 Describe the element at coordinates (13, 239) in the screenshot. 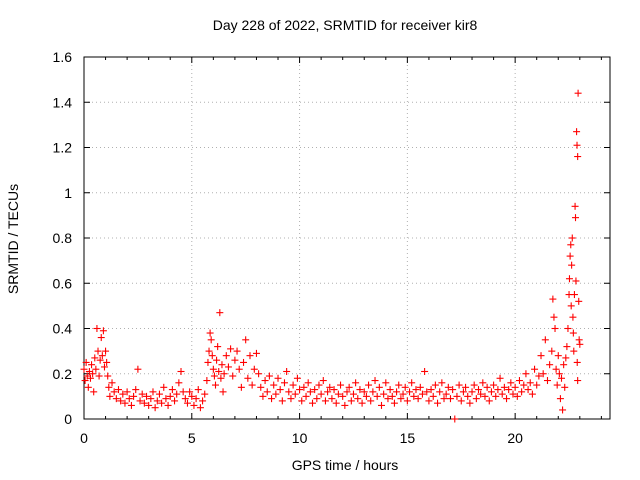

I see `y-axis-label: SRMTID / TECUs` at that location.